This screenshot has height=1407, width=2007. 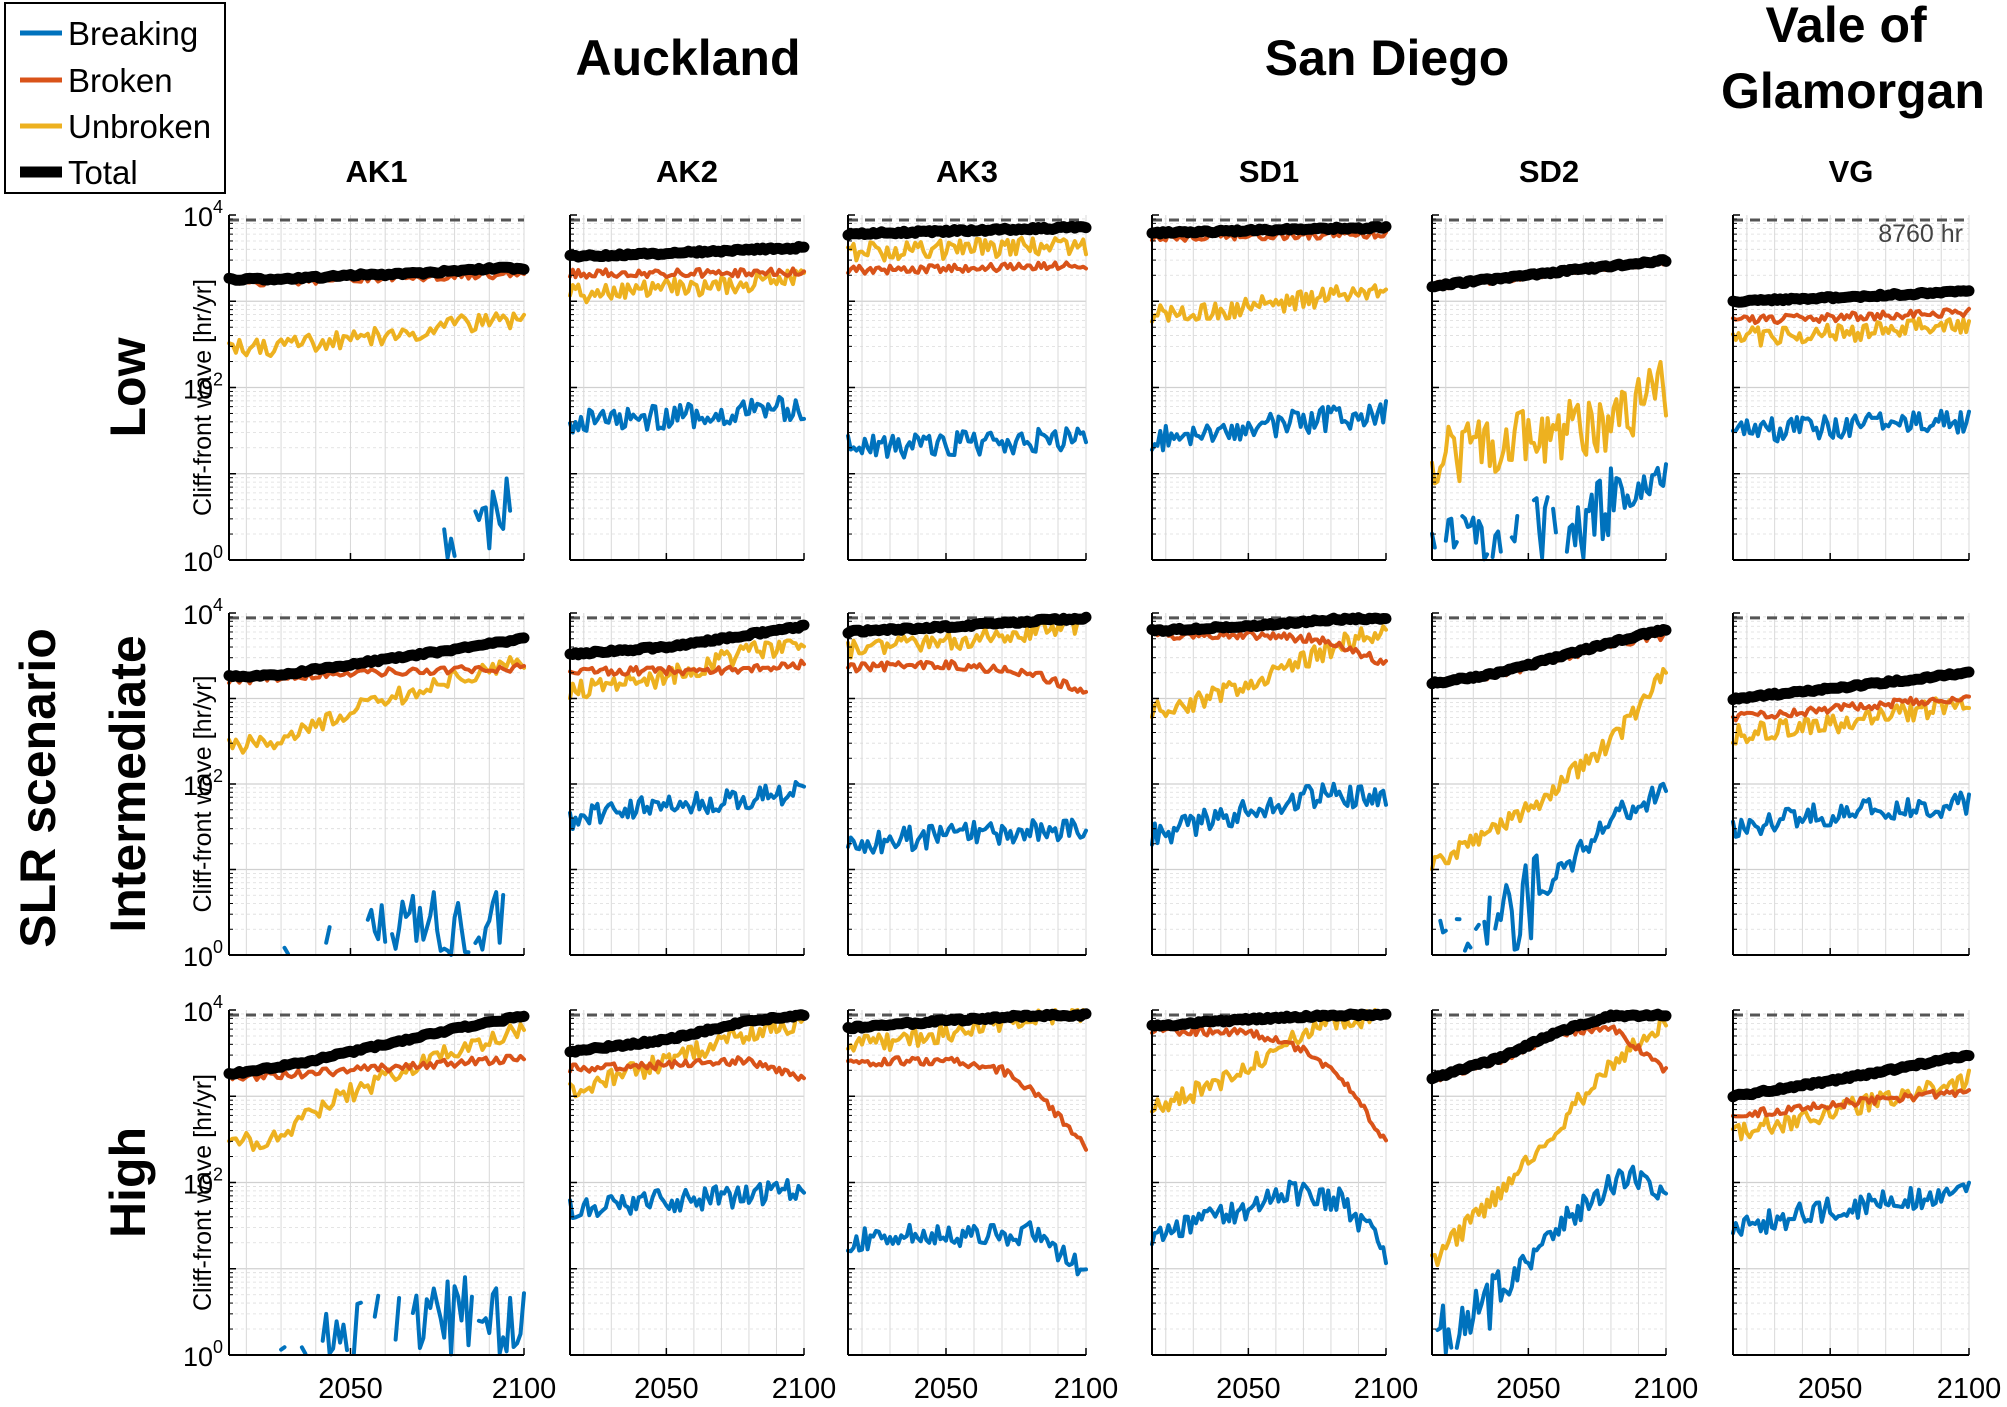 I want to click on series-broken-high-ak3, so click(x=967, y=1103).